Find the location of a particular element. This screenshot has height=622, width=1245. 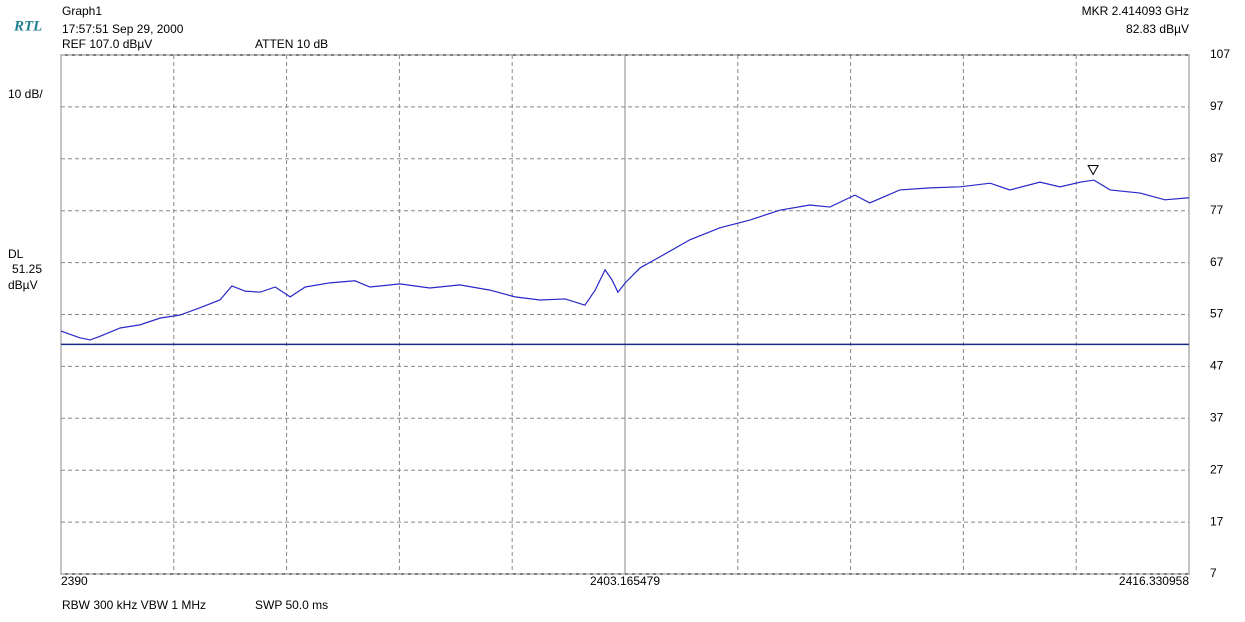

x-tick-label: 2390 is located at coordinates (74, 581).